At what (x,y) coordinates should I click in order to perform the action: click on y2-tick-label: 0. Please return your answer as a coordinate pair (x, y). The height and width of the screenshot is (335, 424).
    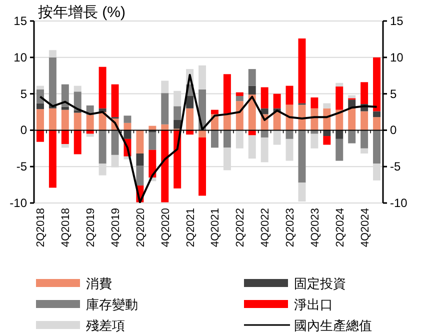
    Looking at the image, I should click on (393, 130).